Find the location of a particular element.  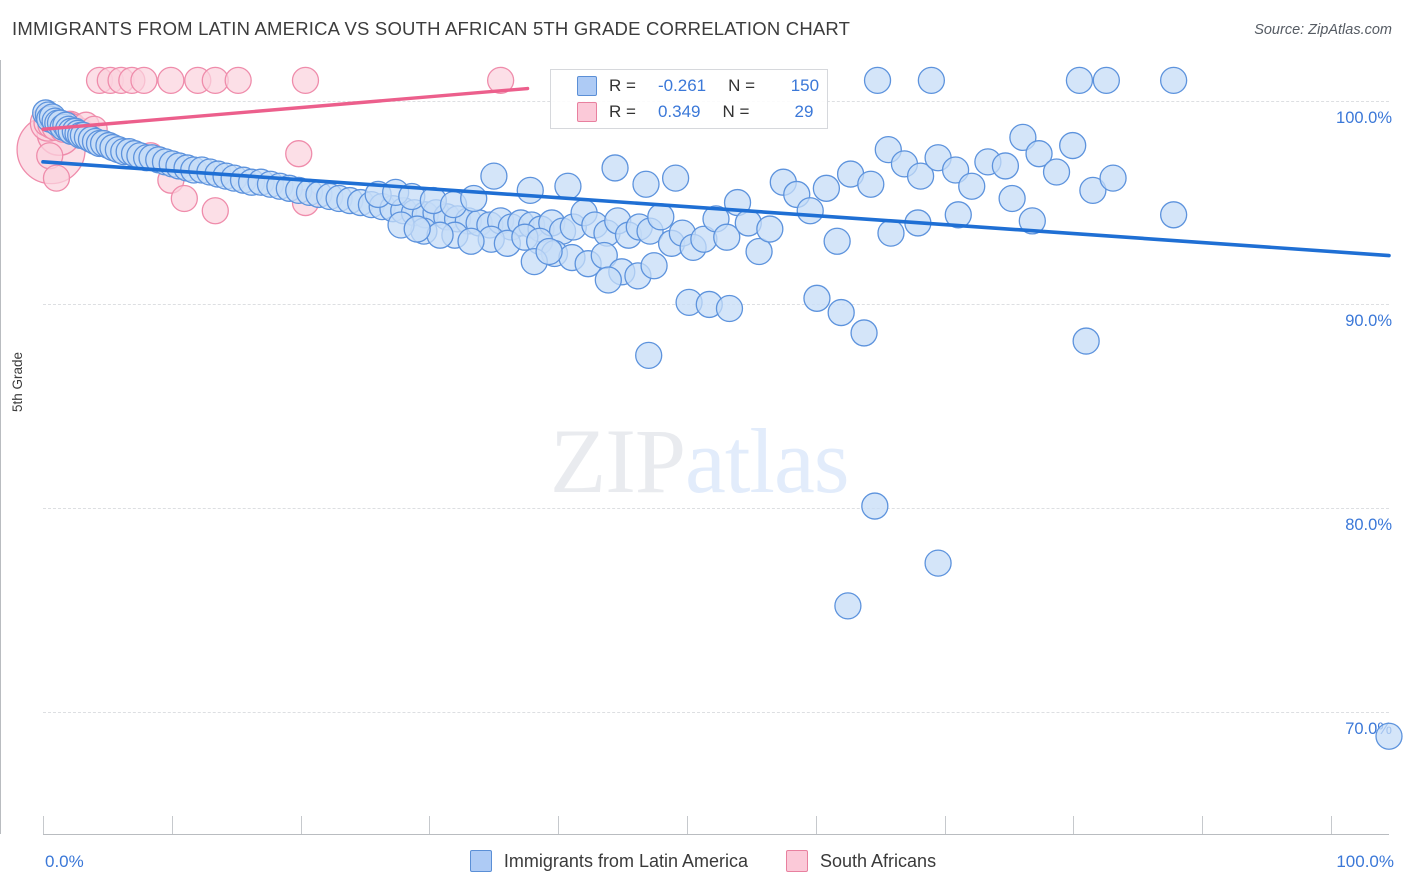

legend-item-immigrants-latin-america: Immigrants from Latin America is located at coordinates (608, 861).